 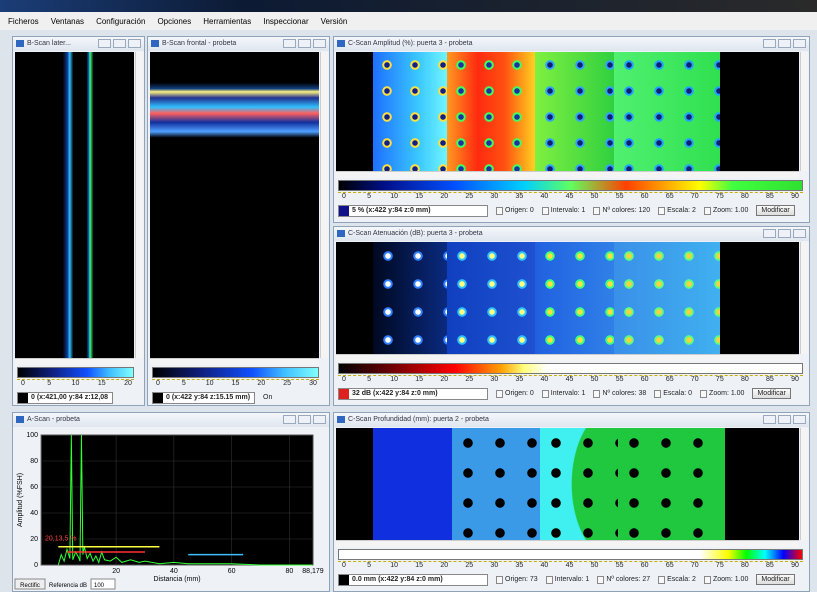 I want to click on window-title: C-Scan Amplitud (%): puerta 3 - probeta, so click(x=571, y=44).